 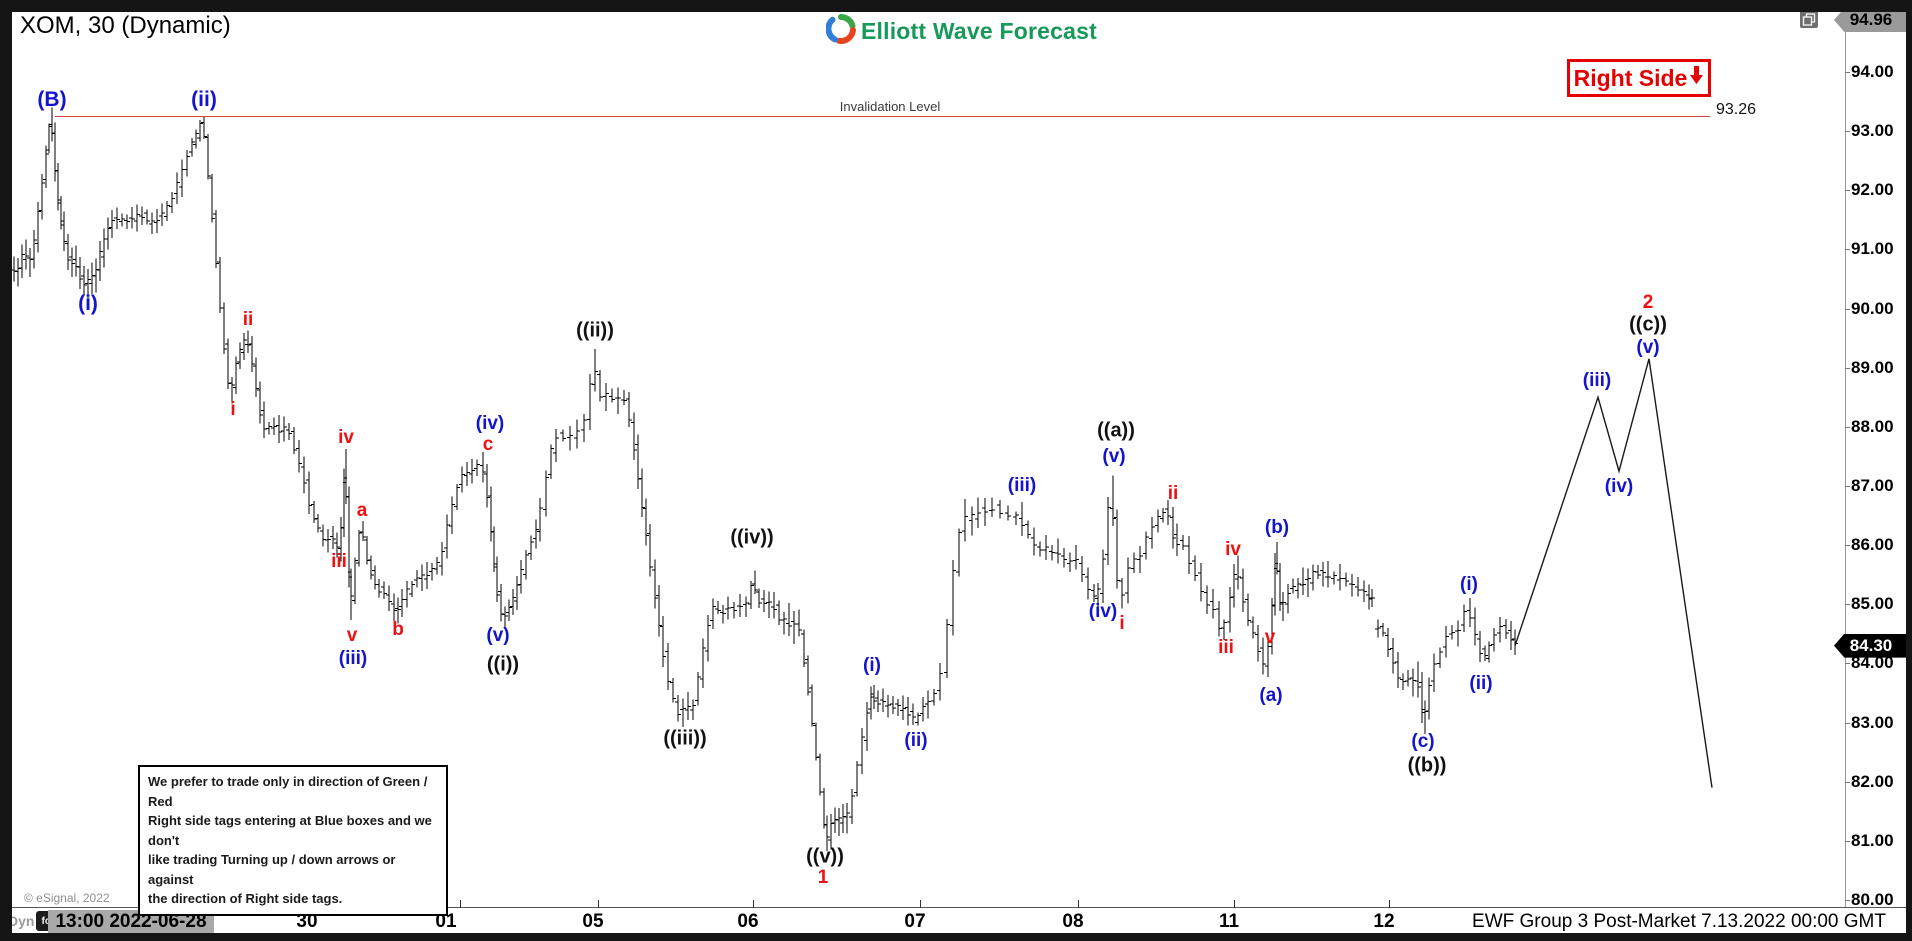 What do you see at coordinates (595, 330) in the screenshot?
I see `wave-label: ((ii))` at bounding box center [595, 330].